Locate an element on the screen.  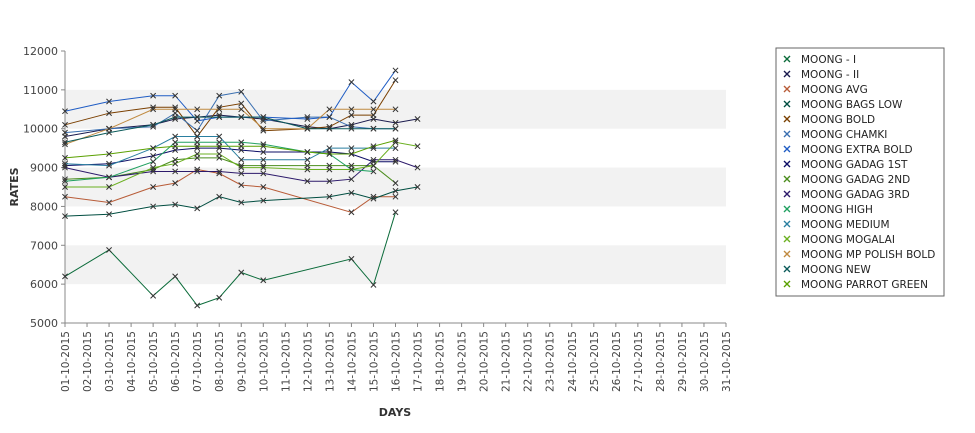
x-tick-label: 19-10-2015 is located at coordinates (463, 361).